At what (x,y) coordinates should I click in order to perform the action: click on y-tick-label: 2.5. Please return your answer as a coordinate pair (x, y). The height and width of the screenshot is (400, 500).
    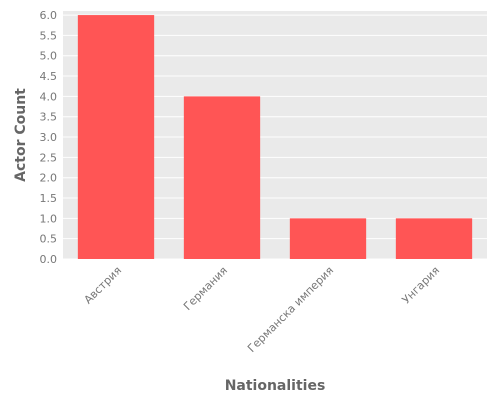
    Looking at the image, I should click on (49, 157).